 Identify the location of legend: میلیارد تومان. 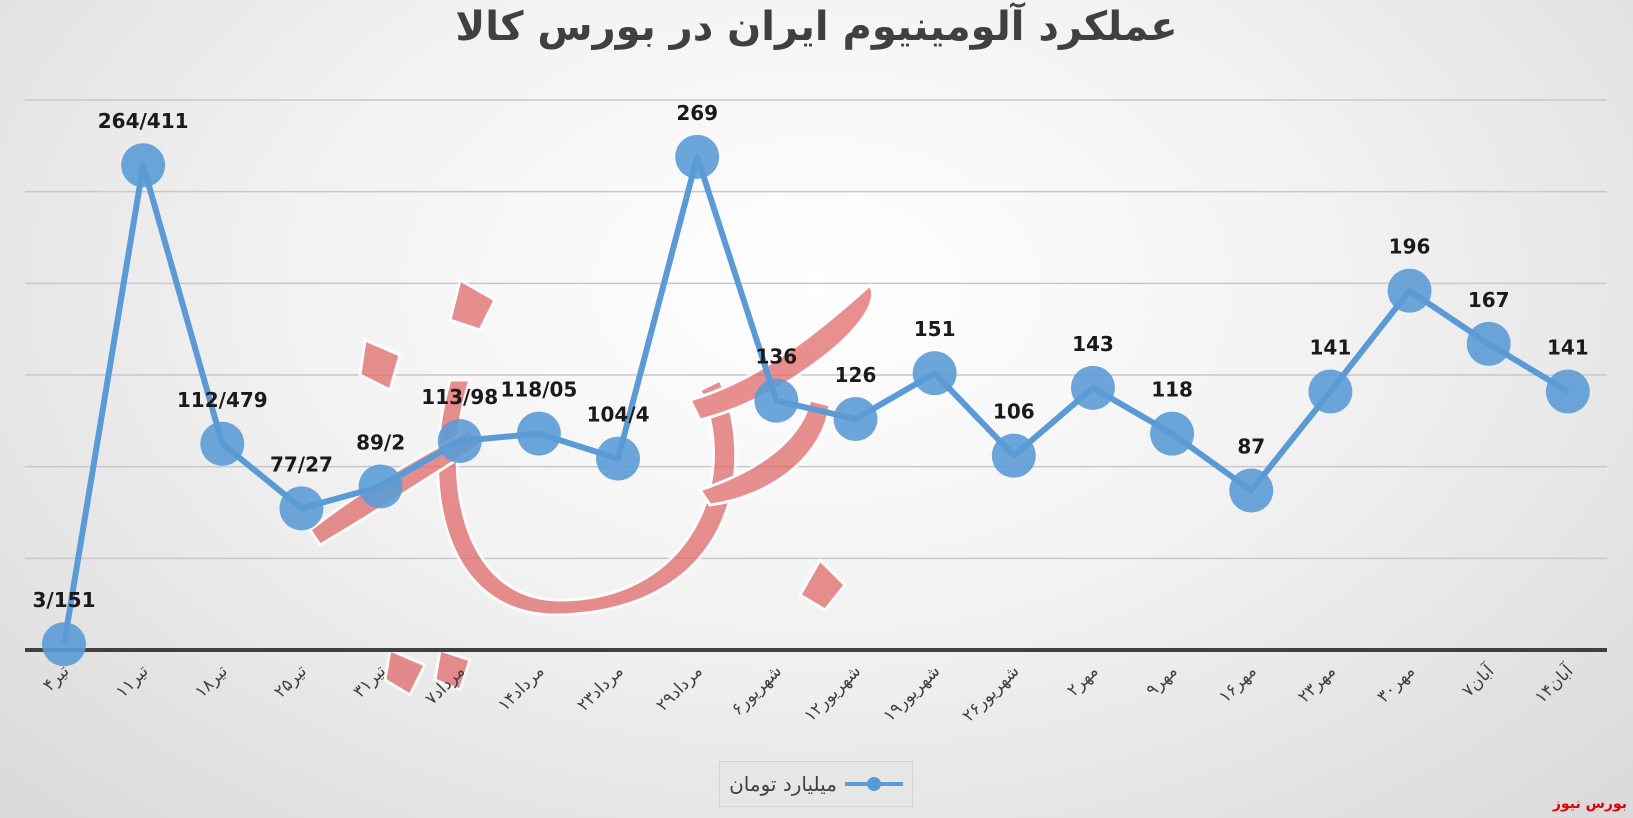
(816, 784).